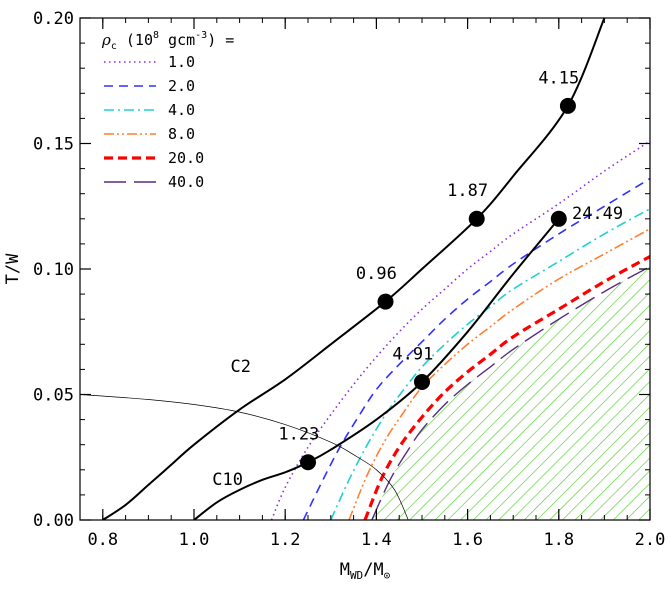  What do you see at coordinates (650, 540) in the screenshot?
I see `x-tick-label: 2.0` at bounding box center [650, 540].